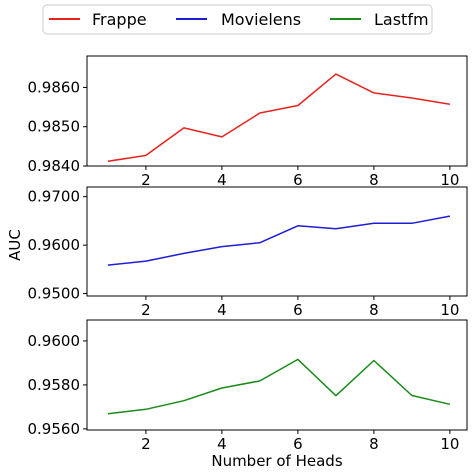 This screenshot has height=475, width=474. Describe the element at coordinates (54, 245) in the screenshot. I see `y-tick-label-movielens-1: 0.9600` at that location.